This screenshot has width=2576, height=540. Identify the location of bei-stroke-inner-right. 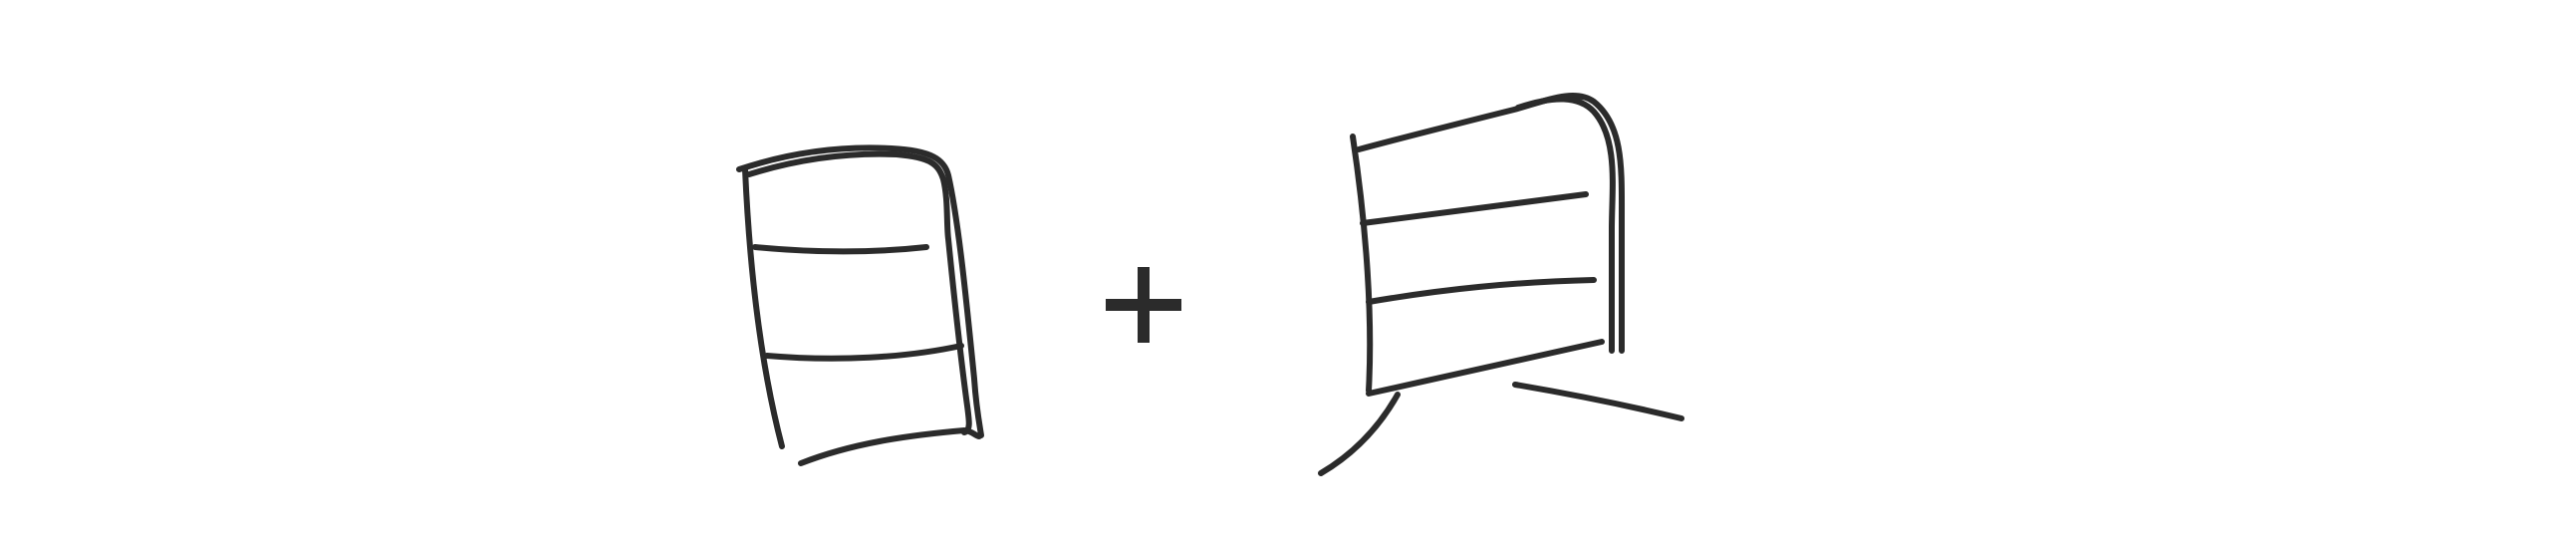
(1565, 225).